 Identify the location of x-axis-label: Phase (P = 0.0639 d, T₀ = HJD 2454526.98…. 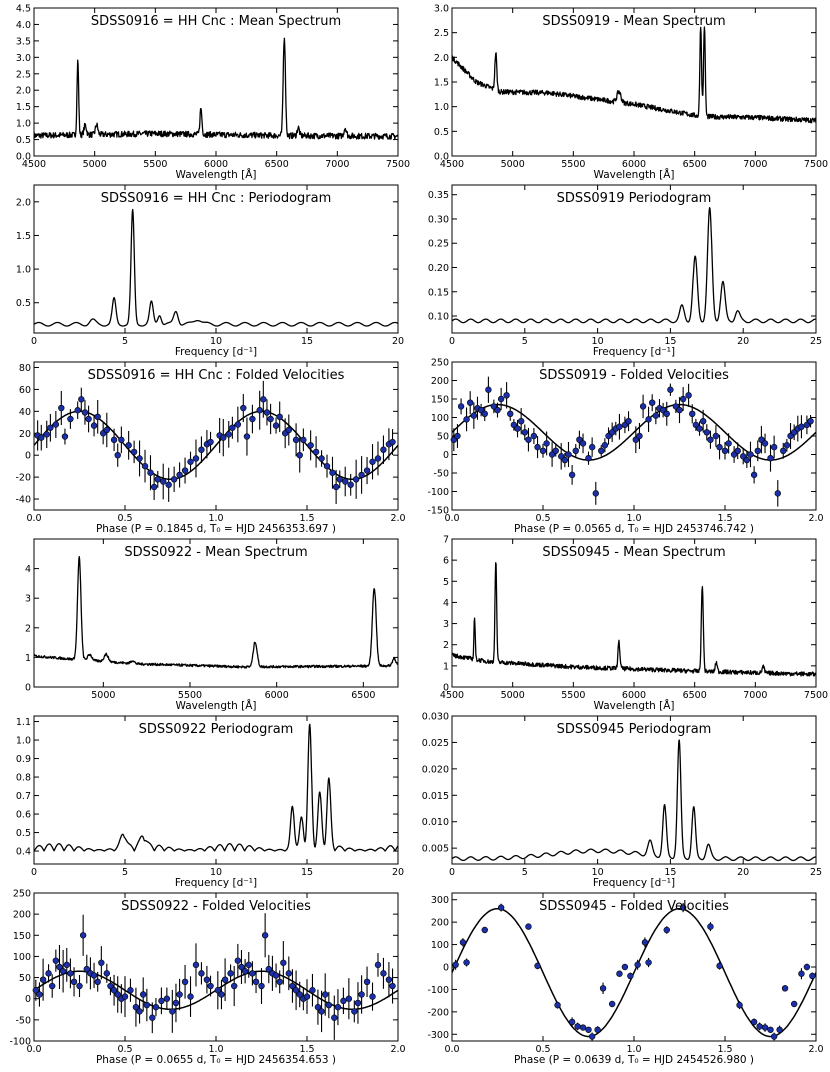
(634, 1060).